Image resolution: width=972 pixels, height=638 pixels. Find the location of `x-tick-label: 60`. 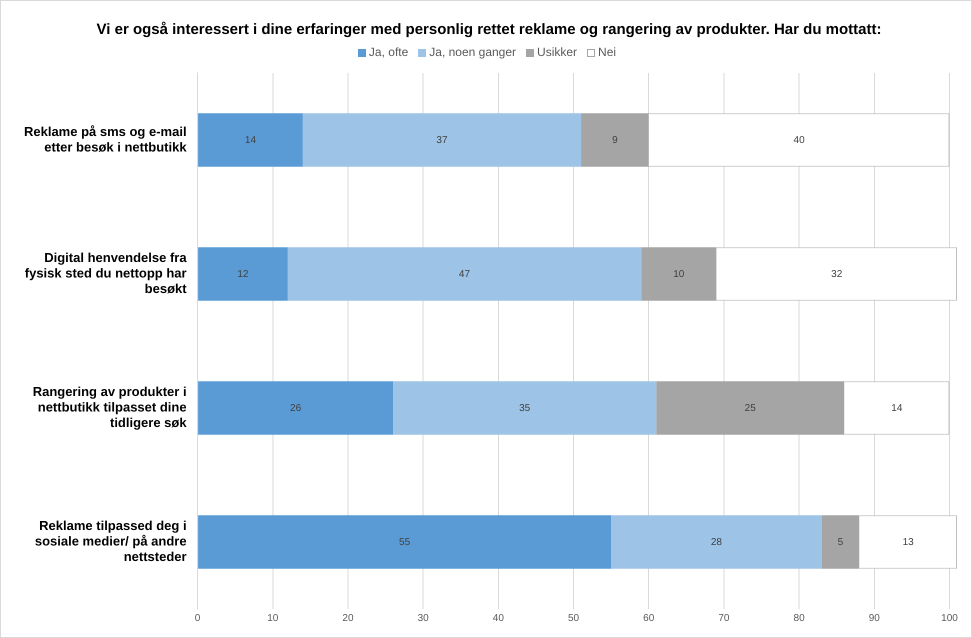

x-tick-label: 60 is located at coordinates (649, 618).